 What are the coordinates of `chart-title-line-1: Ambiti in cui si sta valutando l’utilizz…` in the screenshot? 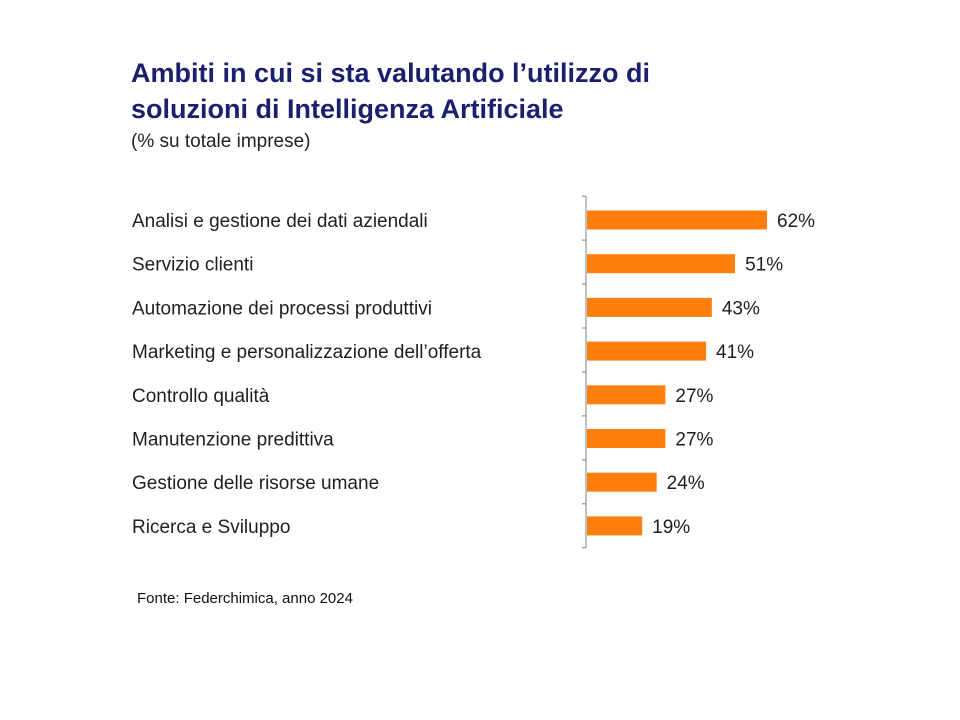 It's located at (391, 73).